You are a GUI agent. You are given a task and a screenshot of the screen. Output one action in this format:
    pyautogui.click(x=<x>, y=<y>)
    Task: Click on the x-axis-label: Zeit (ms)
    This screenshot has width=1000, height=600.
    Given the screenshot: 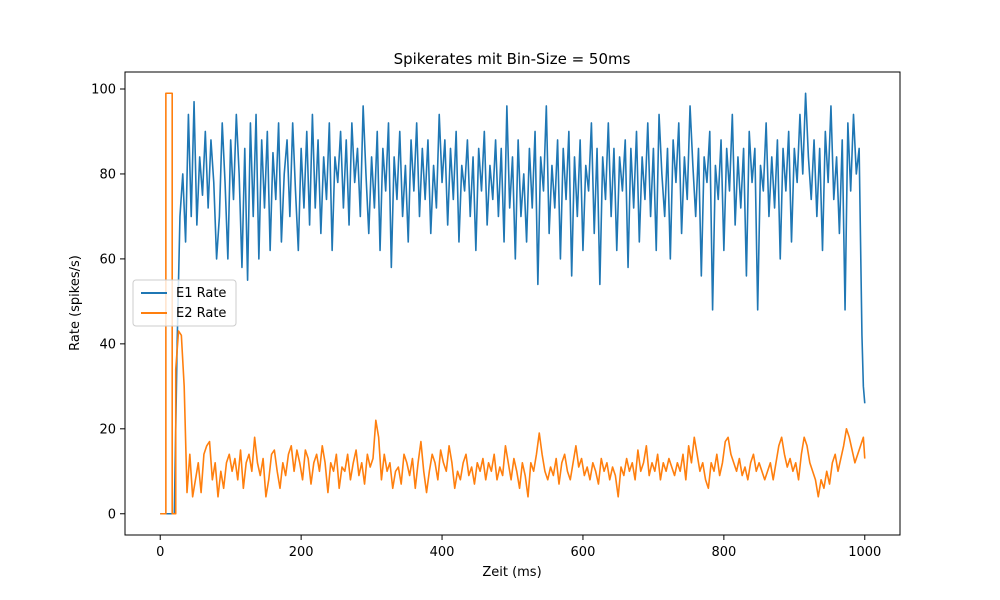 What is the action you would take?
    pyautogui.click(x=511, y=572)
    